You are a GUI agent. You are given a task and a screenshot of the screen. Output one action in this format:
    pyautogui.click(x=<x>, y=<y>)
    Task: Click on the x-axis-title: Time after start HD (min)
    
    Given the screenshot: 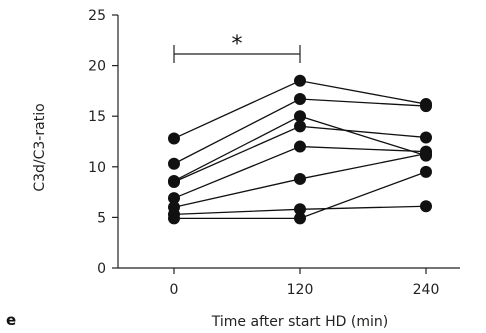 What is the action you would take?
    pyautogui.click(x=299, y=322)
    